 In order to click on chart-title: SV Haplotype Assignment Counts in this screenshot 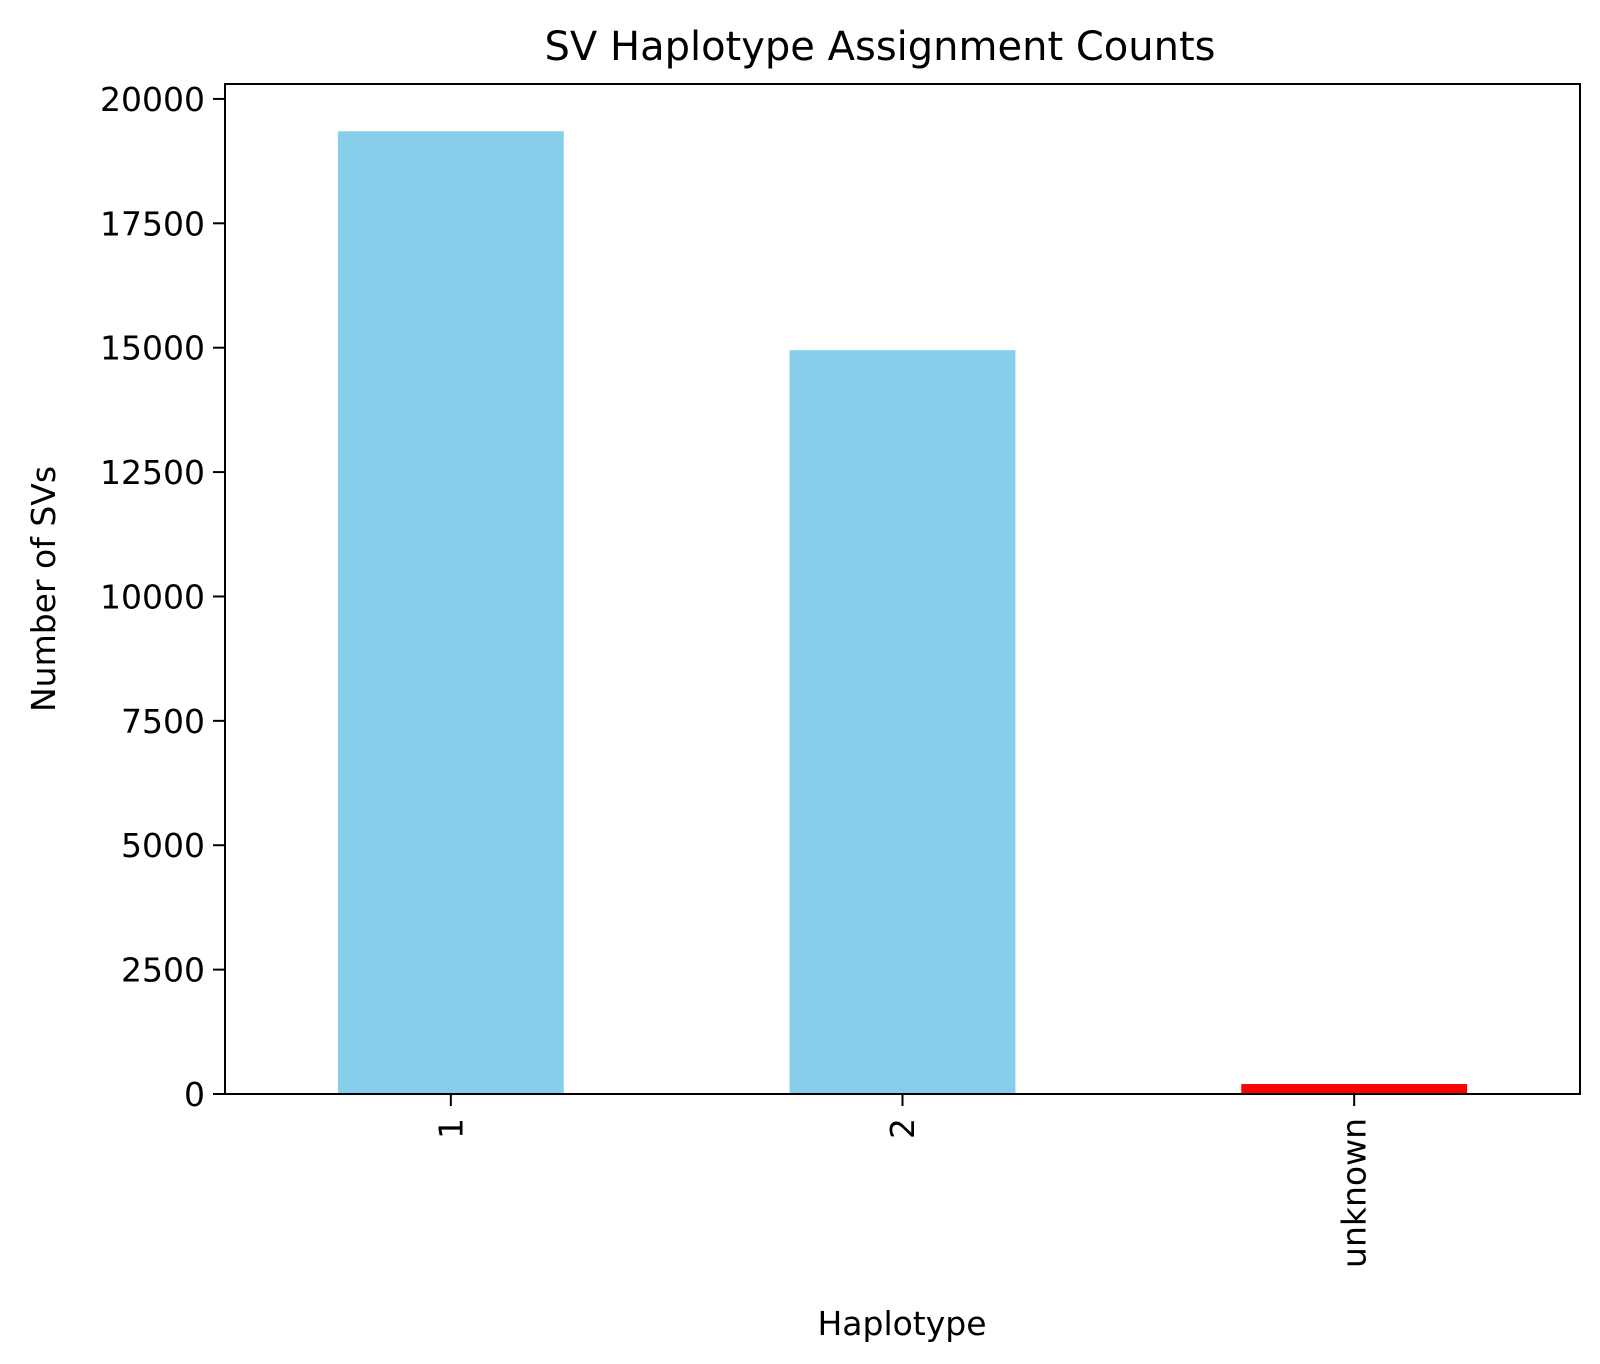, I will do `click(880, 47)`.